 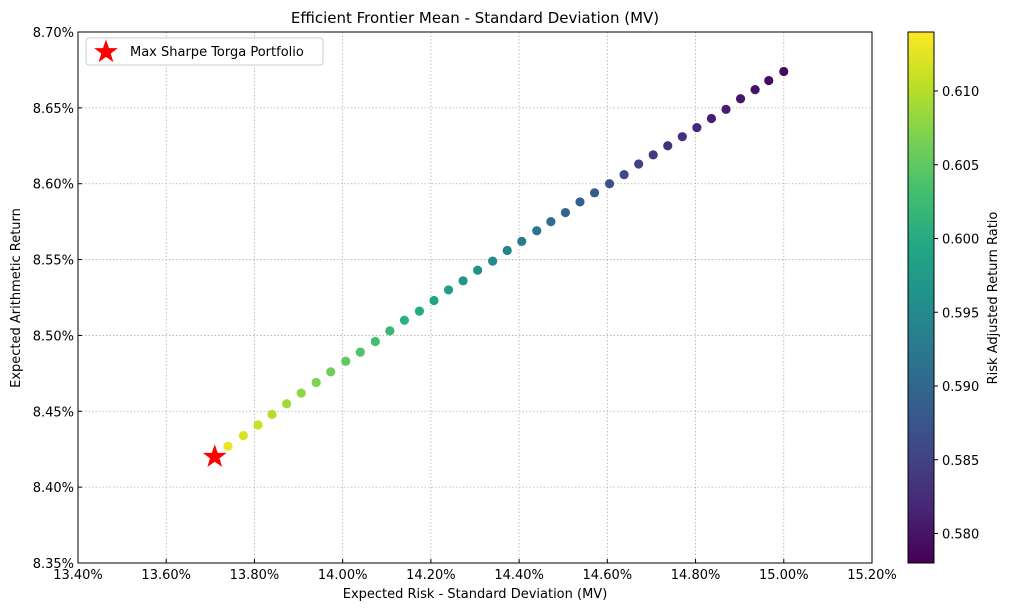 I want to click on colorbar-ticks: 0.580 0.585 0.590 0.595 0.600 0.605 0.610, so click(x=956, y=314).